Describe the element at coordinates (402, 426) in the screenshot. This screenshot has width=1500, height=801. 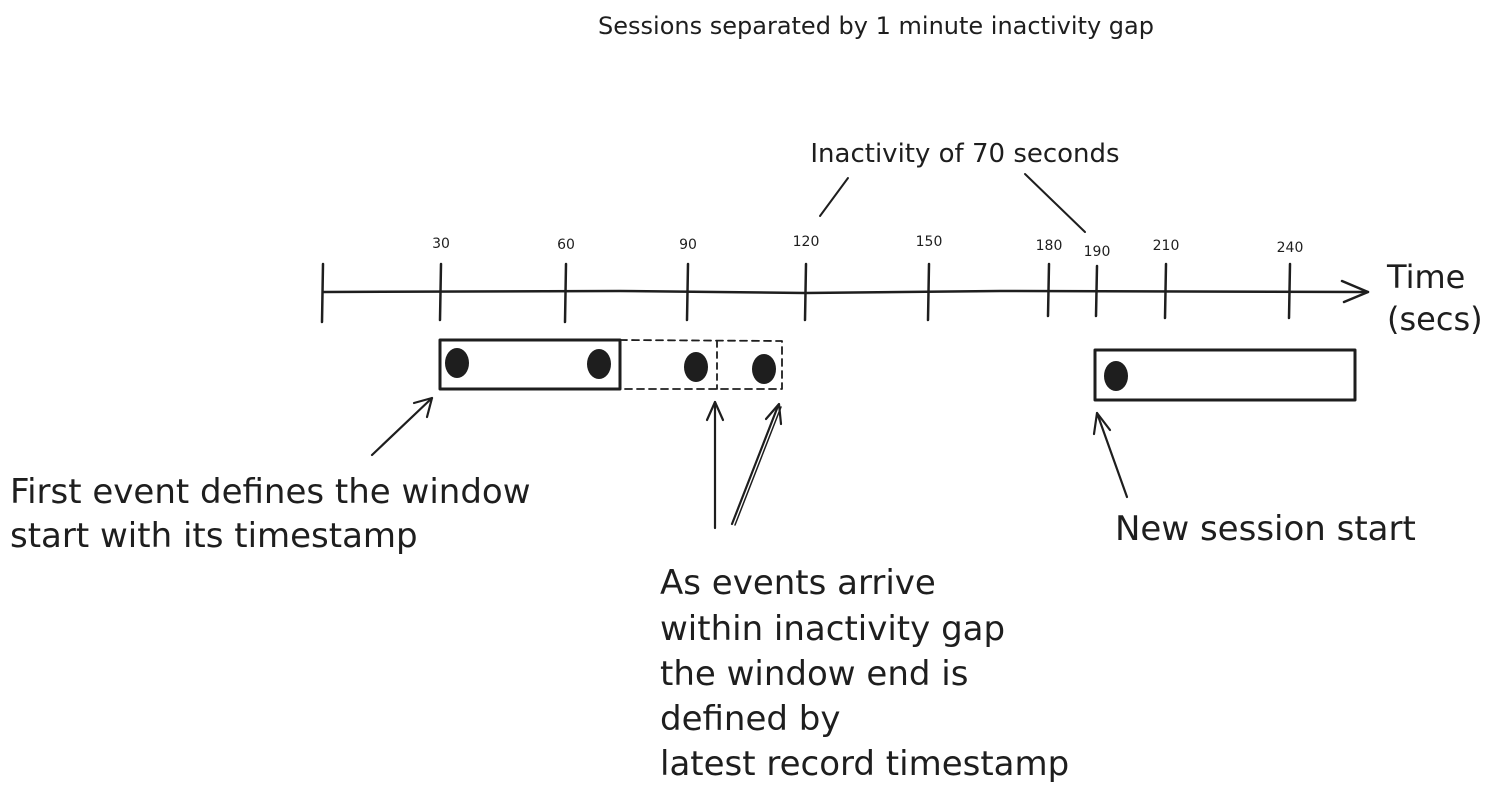
I see `arrow-first-event` at that location.